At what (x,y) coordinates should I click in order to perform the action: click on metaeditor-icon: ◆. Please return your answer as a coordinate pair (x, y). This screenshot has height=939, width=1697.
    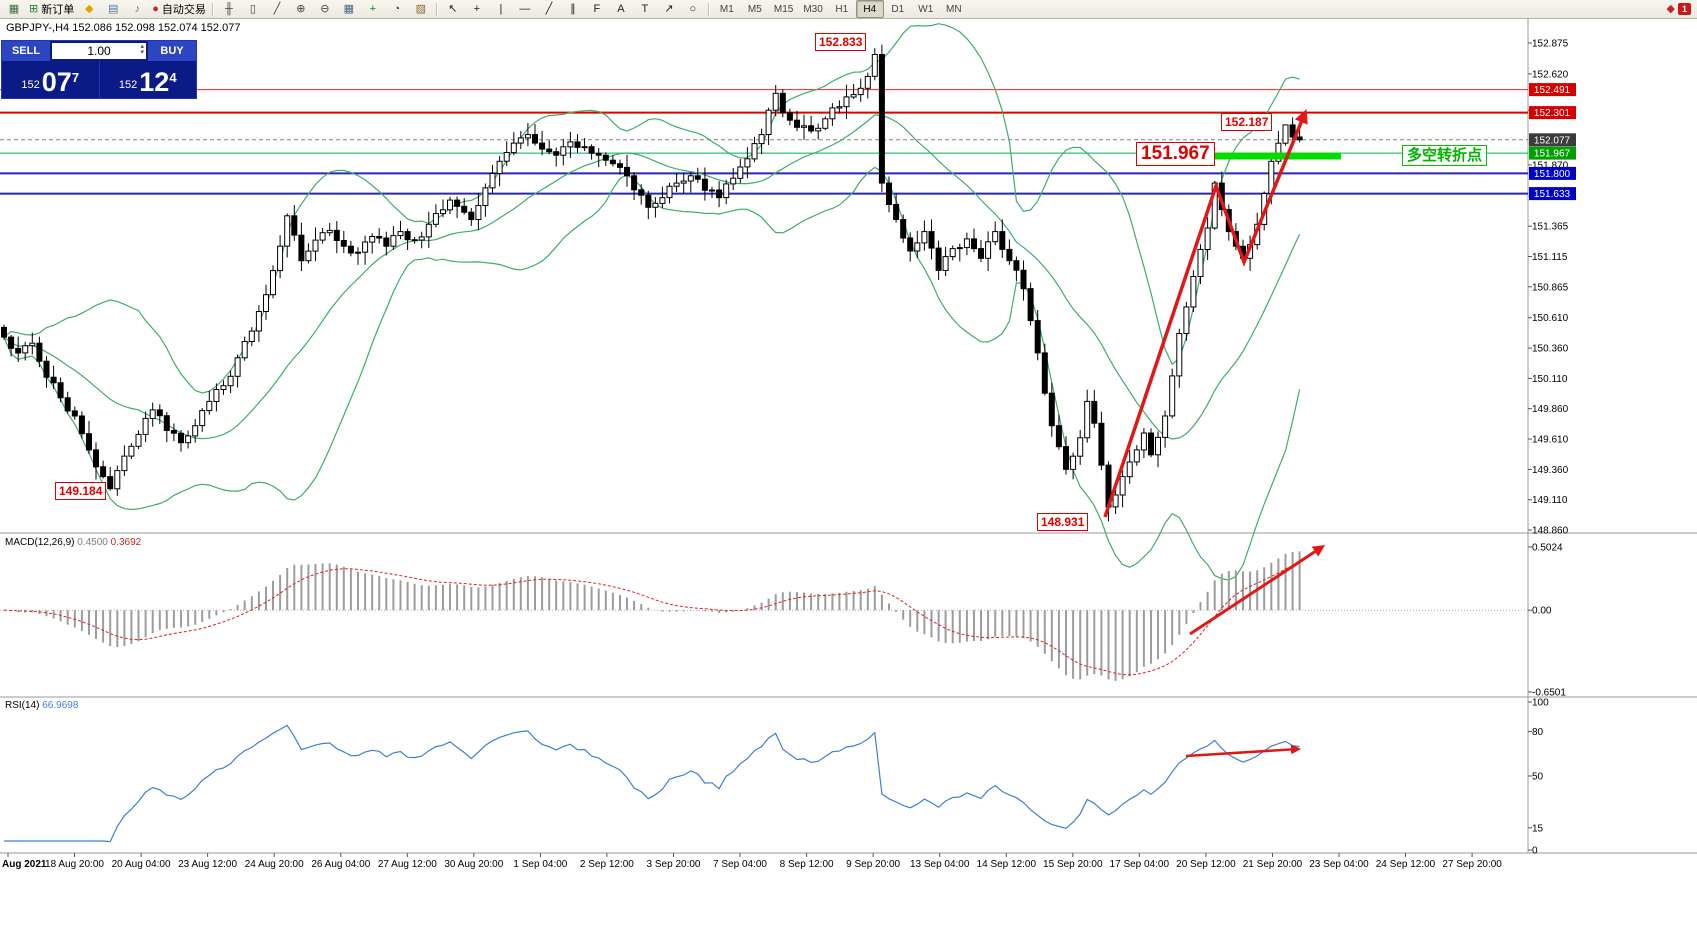
    Looking at the image, I should click on (89, 9).